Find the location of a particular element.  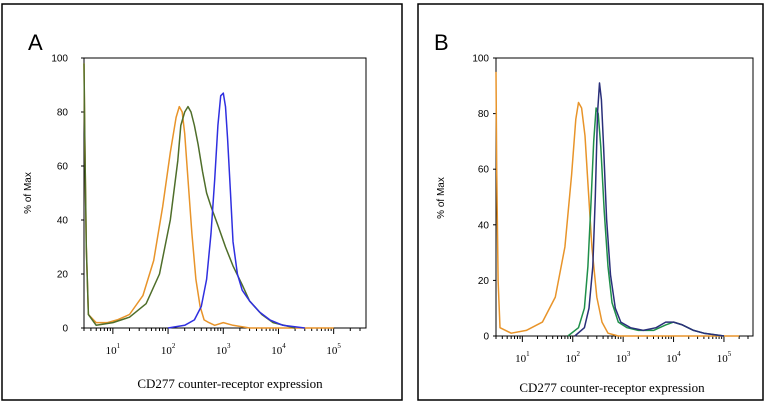

panel-label: A is located at coordinates (35, 42).